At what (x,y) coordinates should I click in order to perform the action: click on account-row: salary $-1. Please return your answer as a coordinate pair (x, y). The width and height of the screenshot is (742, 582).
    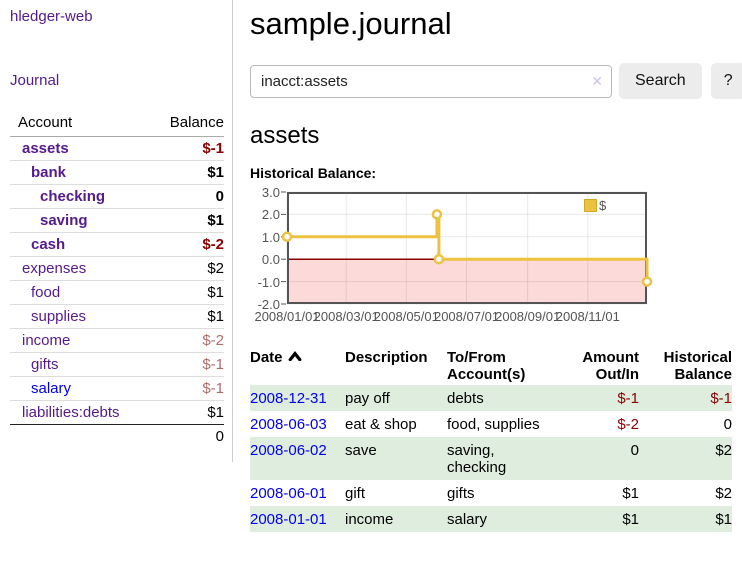
    Looking at the image, I should click on (117, 388).